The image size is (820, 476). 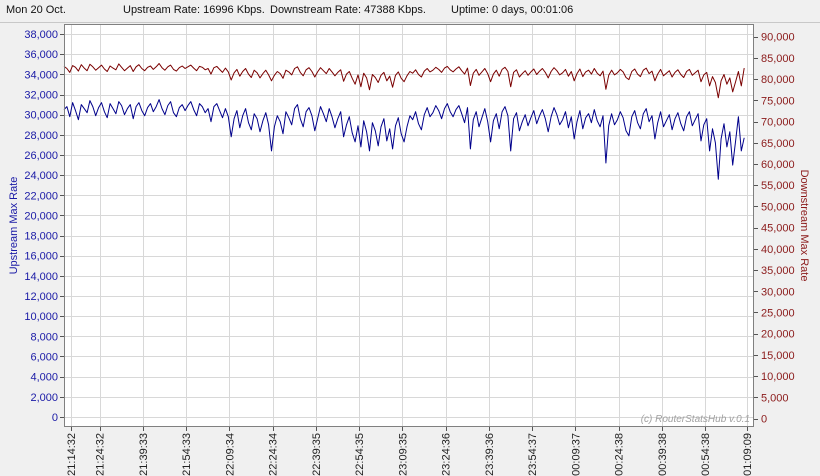 I want to click on upstream-rate-label: Upstream Rate: 16996 Kbps., so click(x=194, y=10).